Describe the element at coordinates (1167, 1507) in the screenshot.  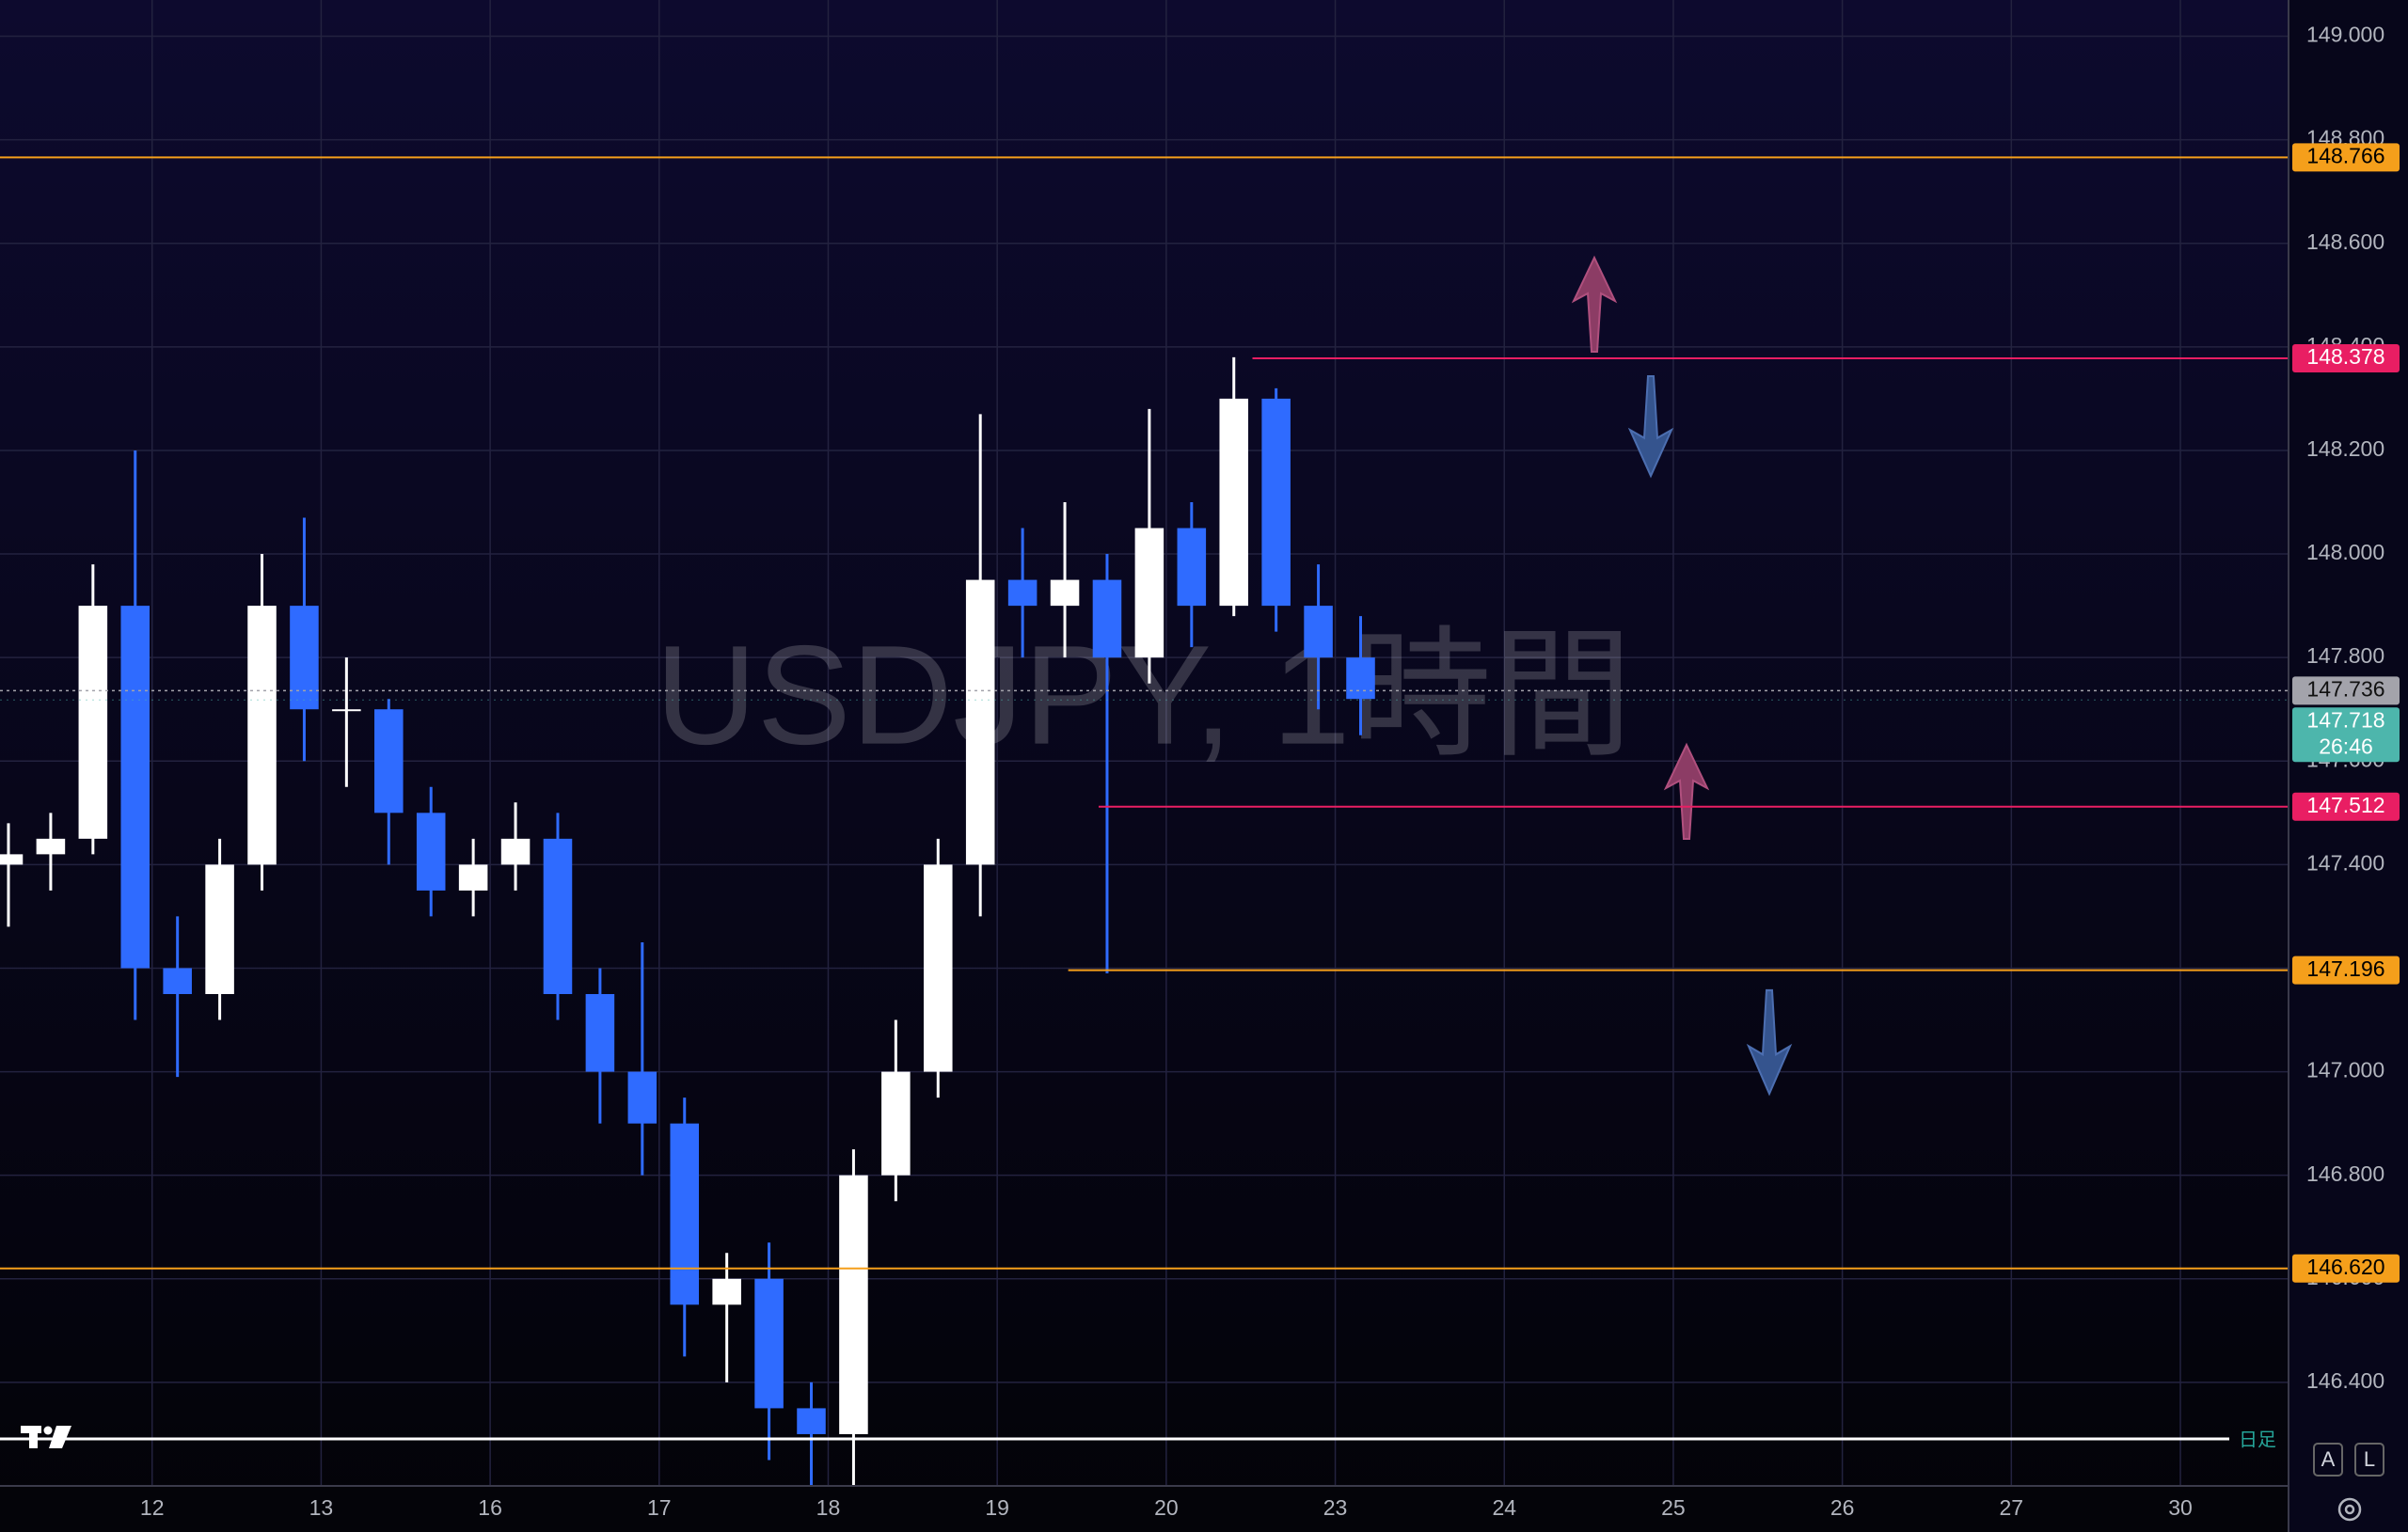
I see `x-tick-label: 20` at that location.